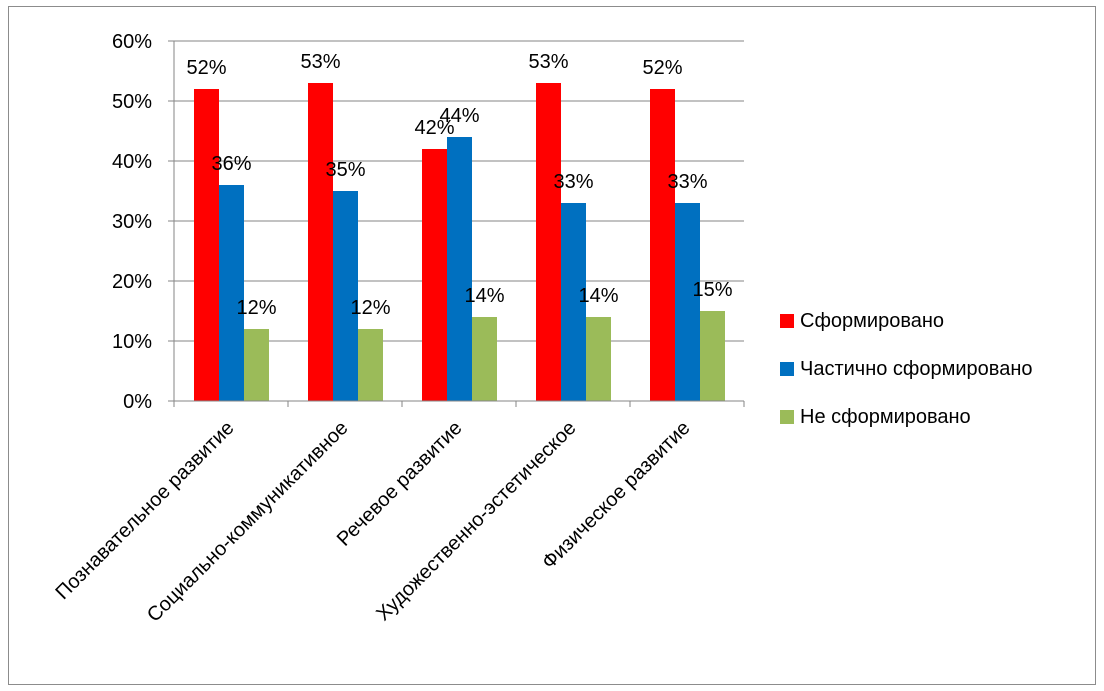  What do you see at coordinates (712, 290) in the screenshot?
I see `data-label-series-2: 15%` at bounding box center [712, 290].